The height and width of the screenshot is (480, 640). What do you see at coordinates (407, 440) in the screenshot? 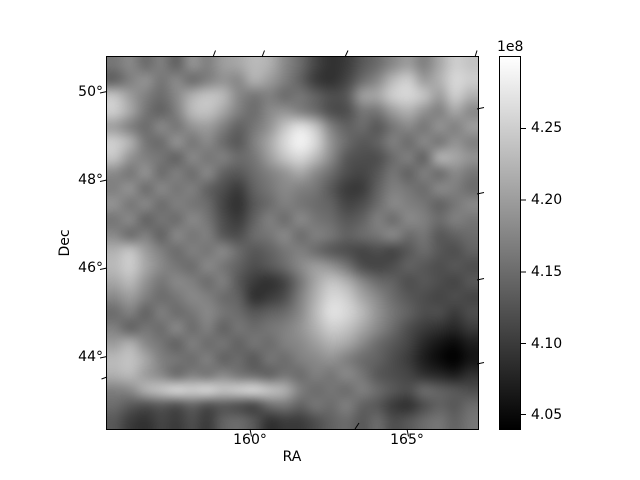
I see `x-tick-label-165: 165°` at bounding box center [407, 440].